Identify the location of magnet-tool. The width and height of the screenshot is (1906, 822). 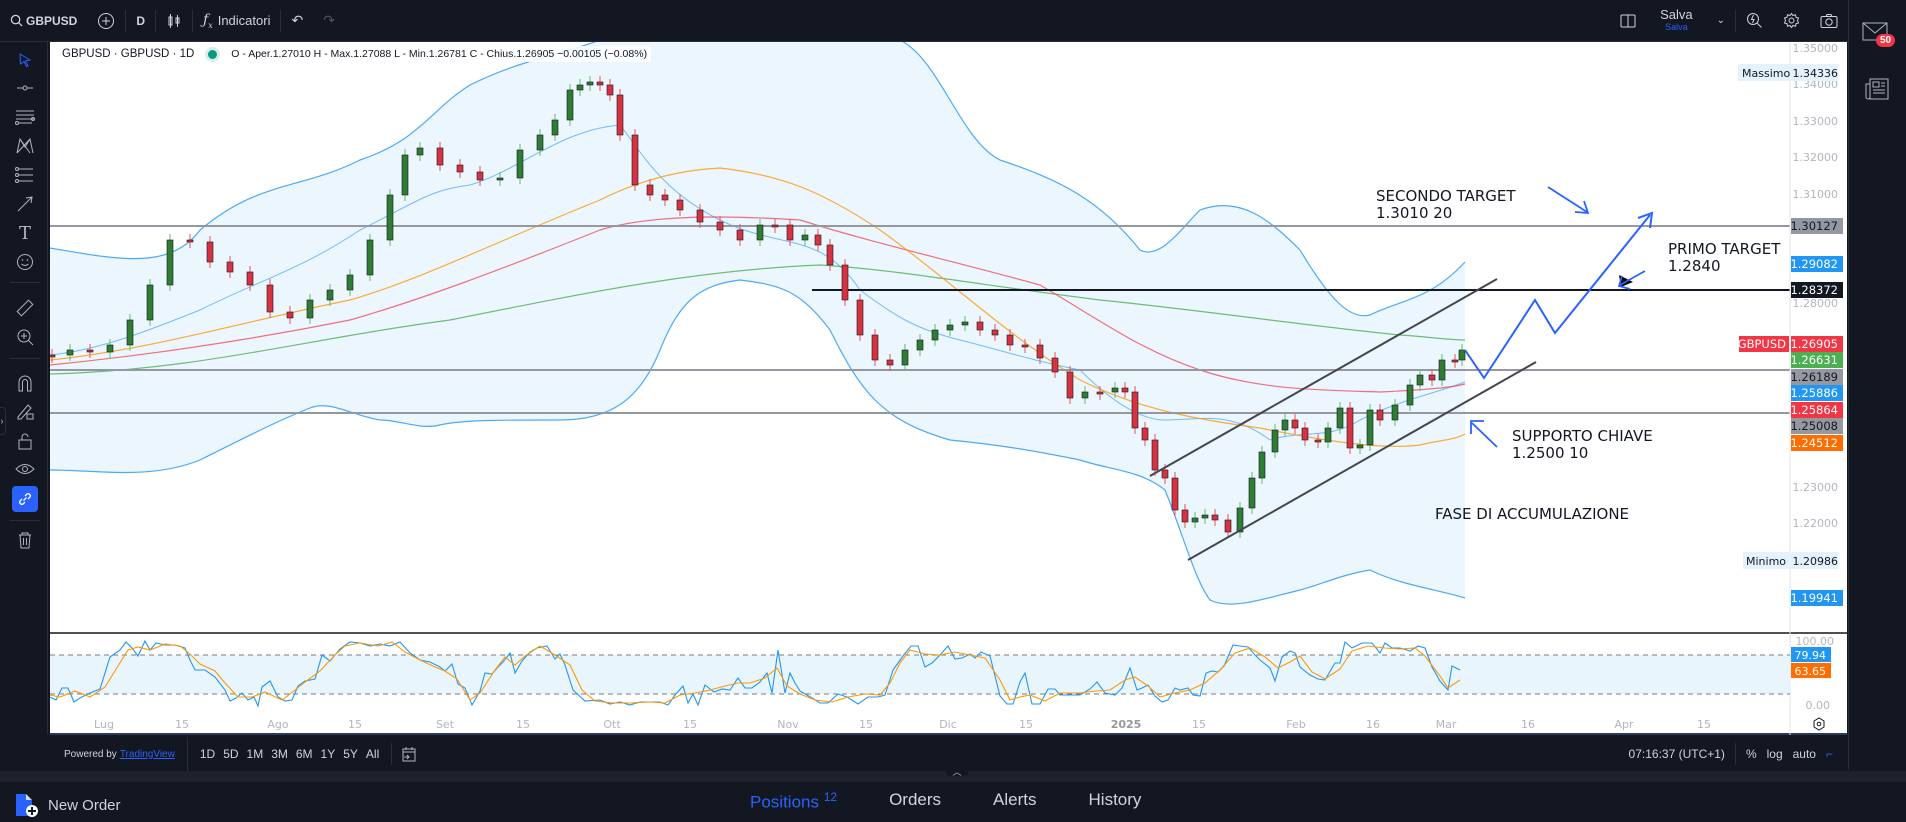
(25, 383).